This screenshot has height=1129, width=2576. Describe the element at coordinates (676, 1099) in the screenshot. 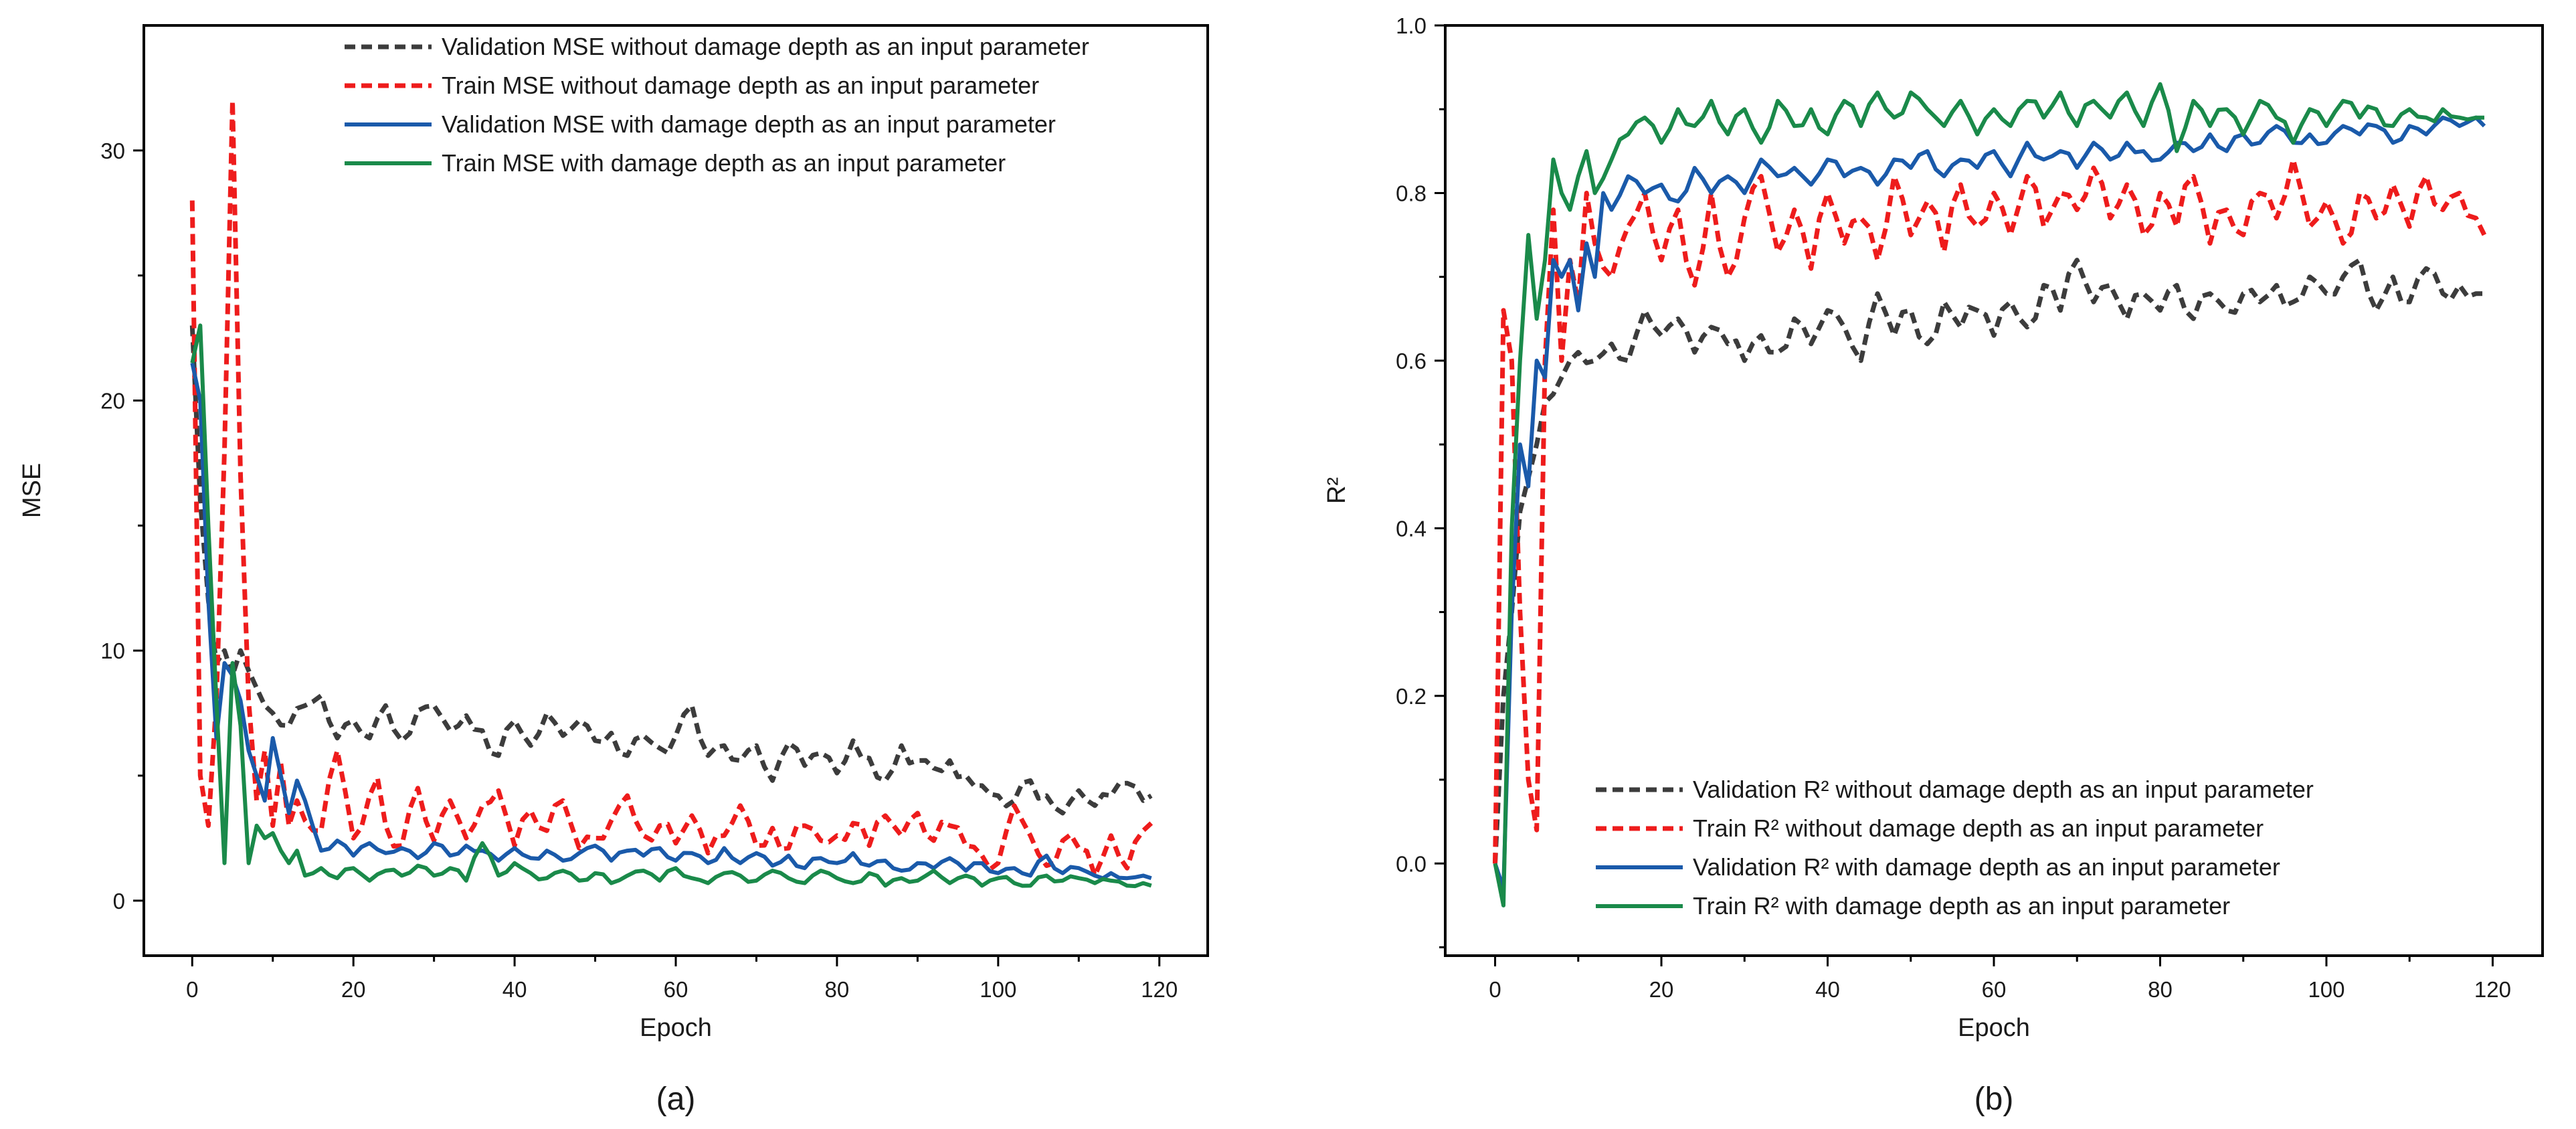

I see `panel-a-label: (a)` at that location.